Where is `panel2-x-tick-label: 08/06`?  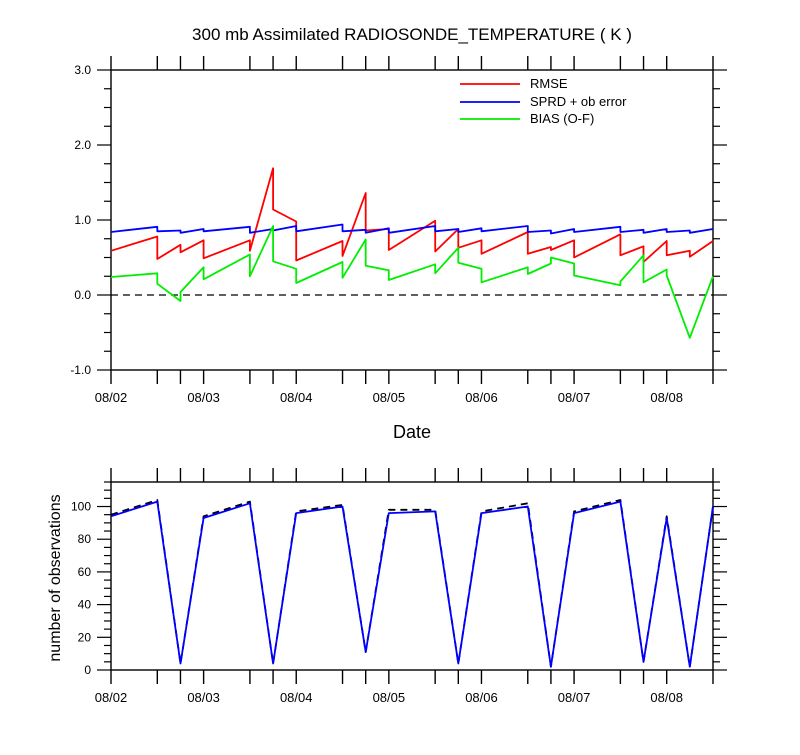 panel2-x-tick-label: 08/06 is located at coordinates (481, 697).